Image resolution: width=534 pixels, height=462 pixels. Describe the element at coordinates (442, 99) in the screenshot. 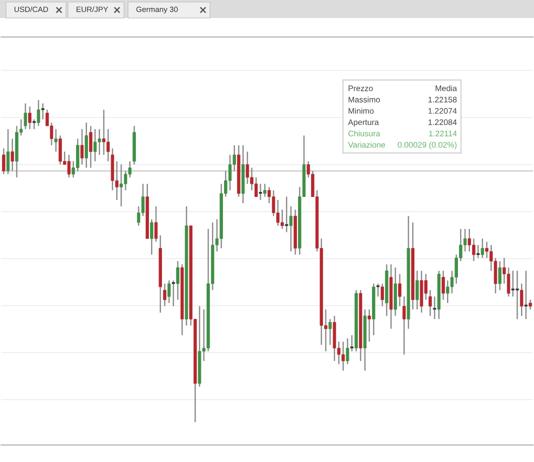

I see `annotation: 1.22158` at that location.